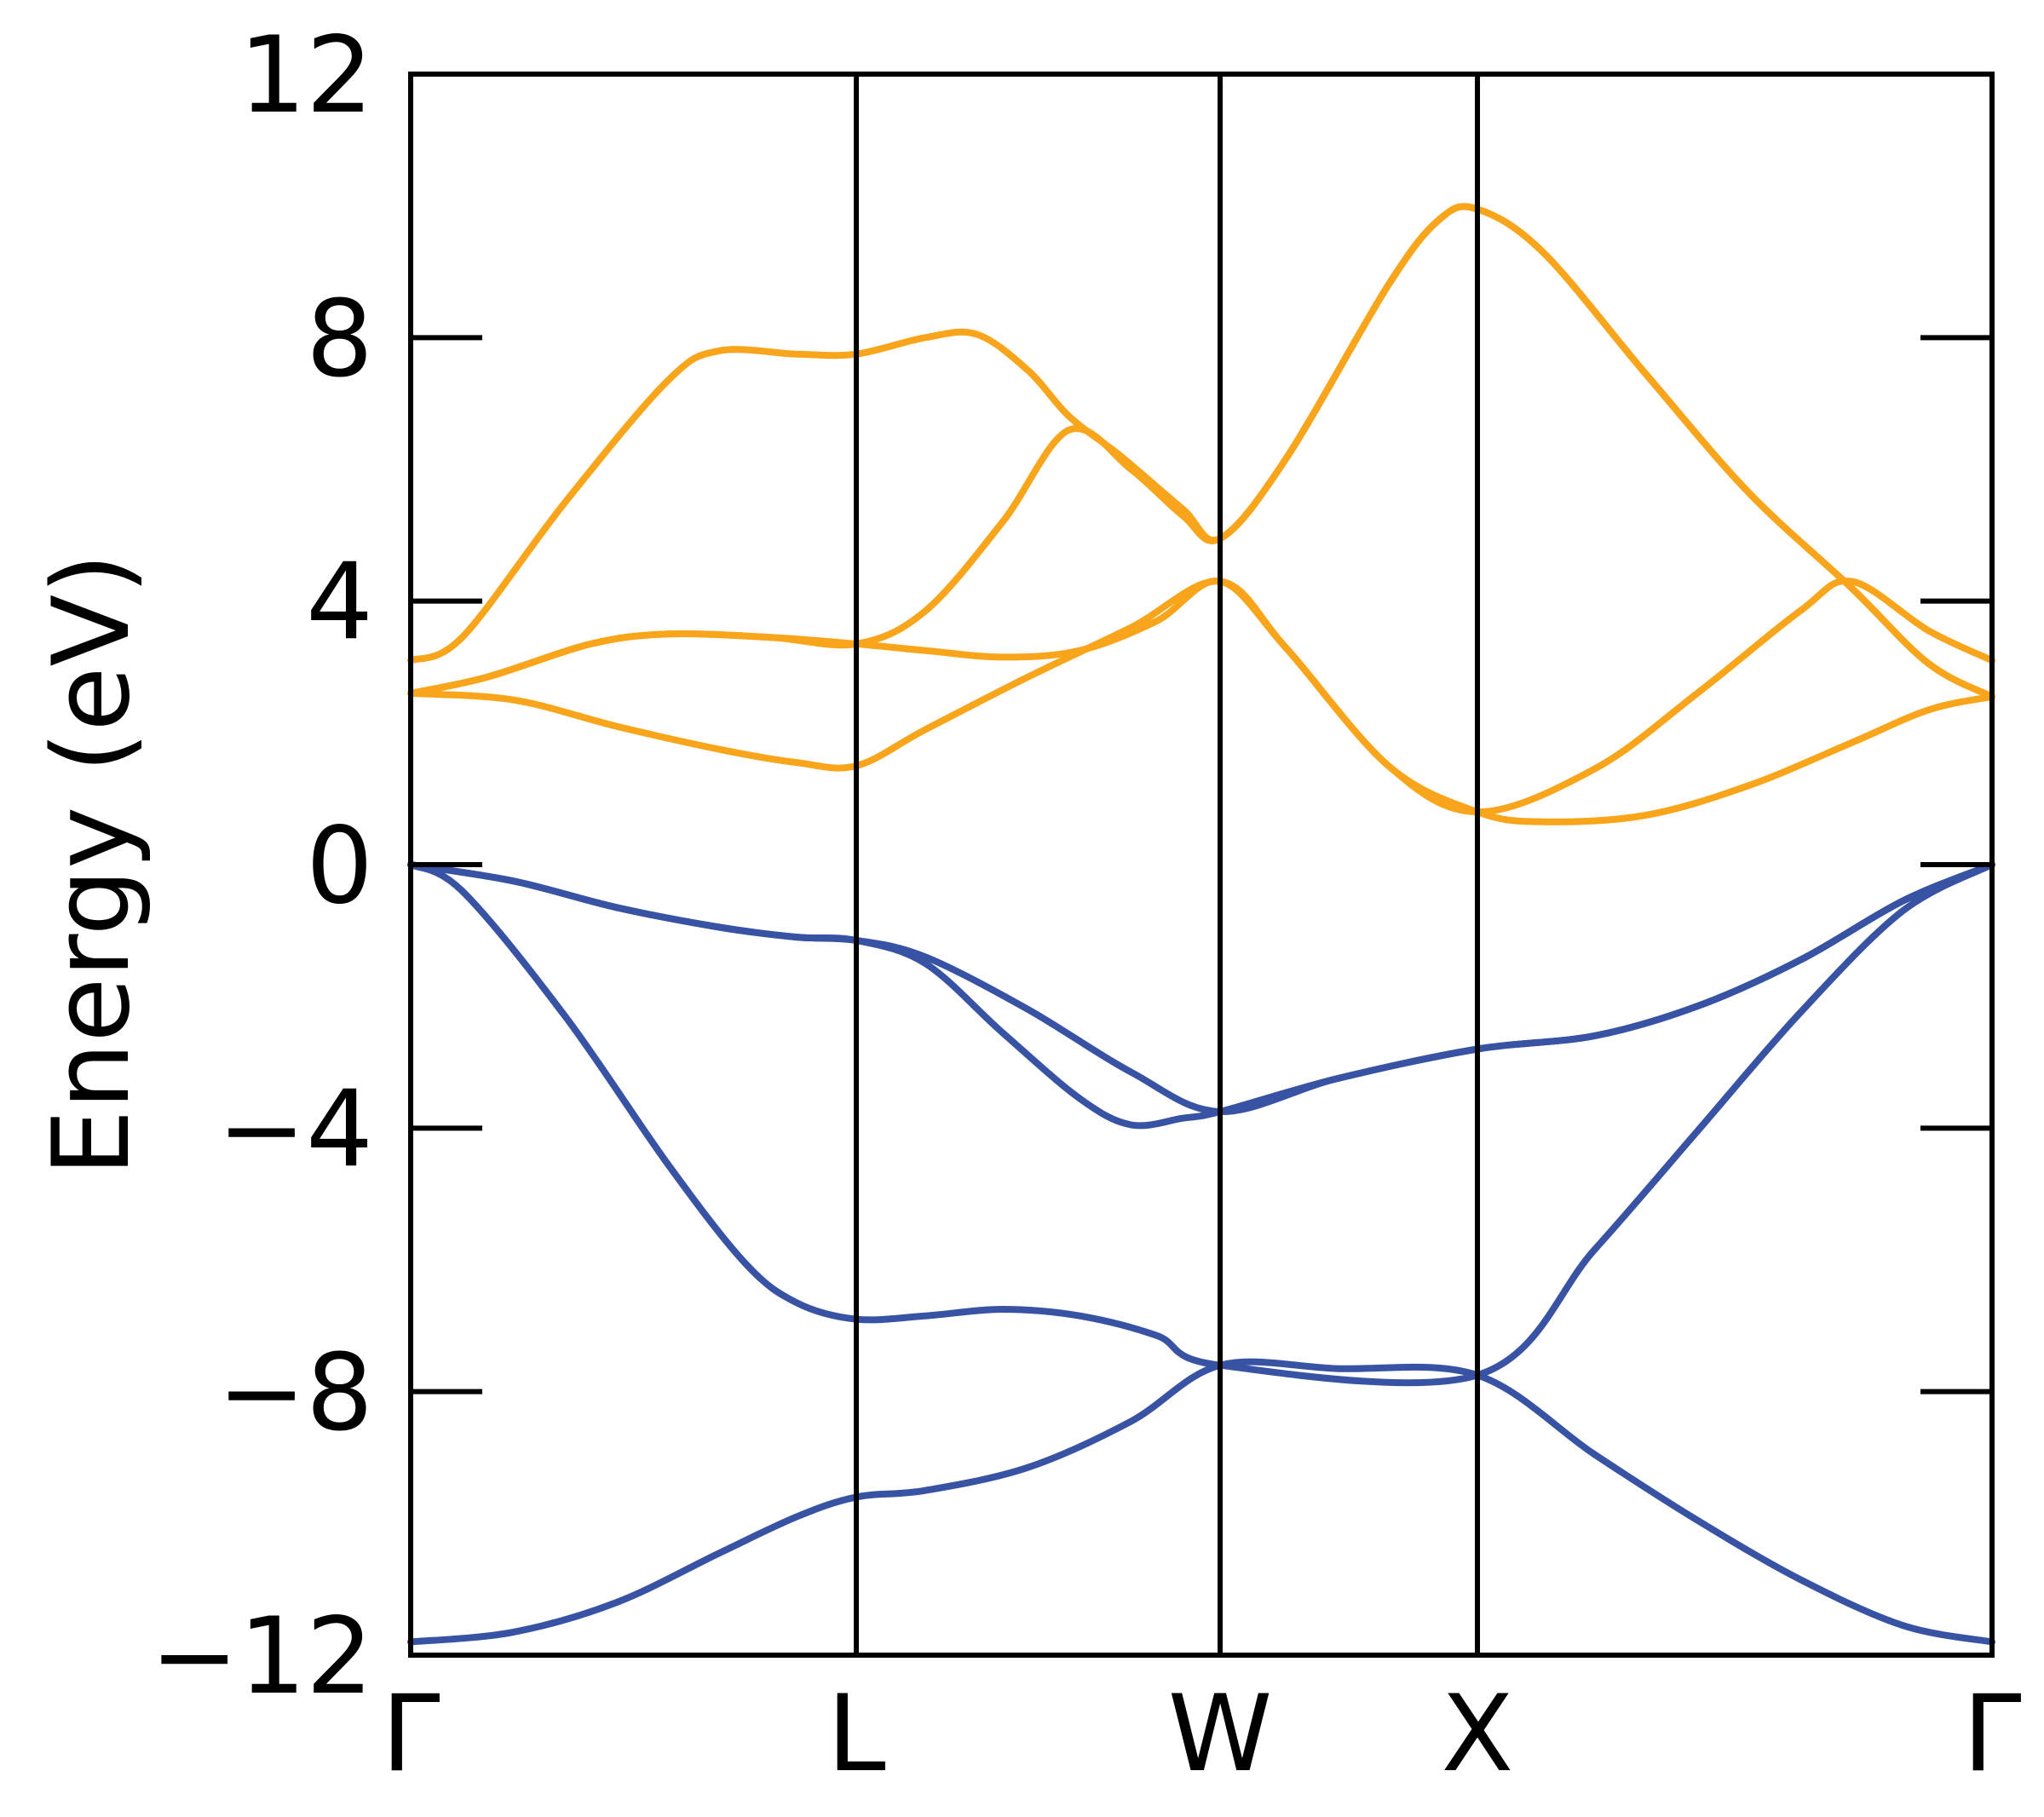  Describe the element at coordinates (339, 867) in the screenshot. I see `y-tick-label: 0` at that location.